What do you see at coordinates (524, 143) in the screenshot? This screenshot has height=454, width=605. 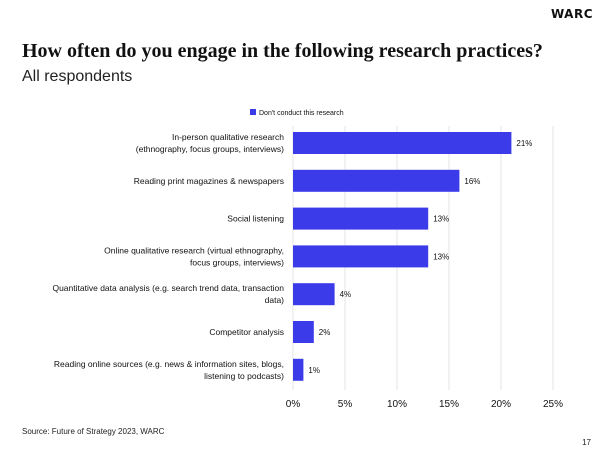 I see `value-label-1: 21%` at bounding box center [524, 143].